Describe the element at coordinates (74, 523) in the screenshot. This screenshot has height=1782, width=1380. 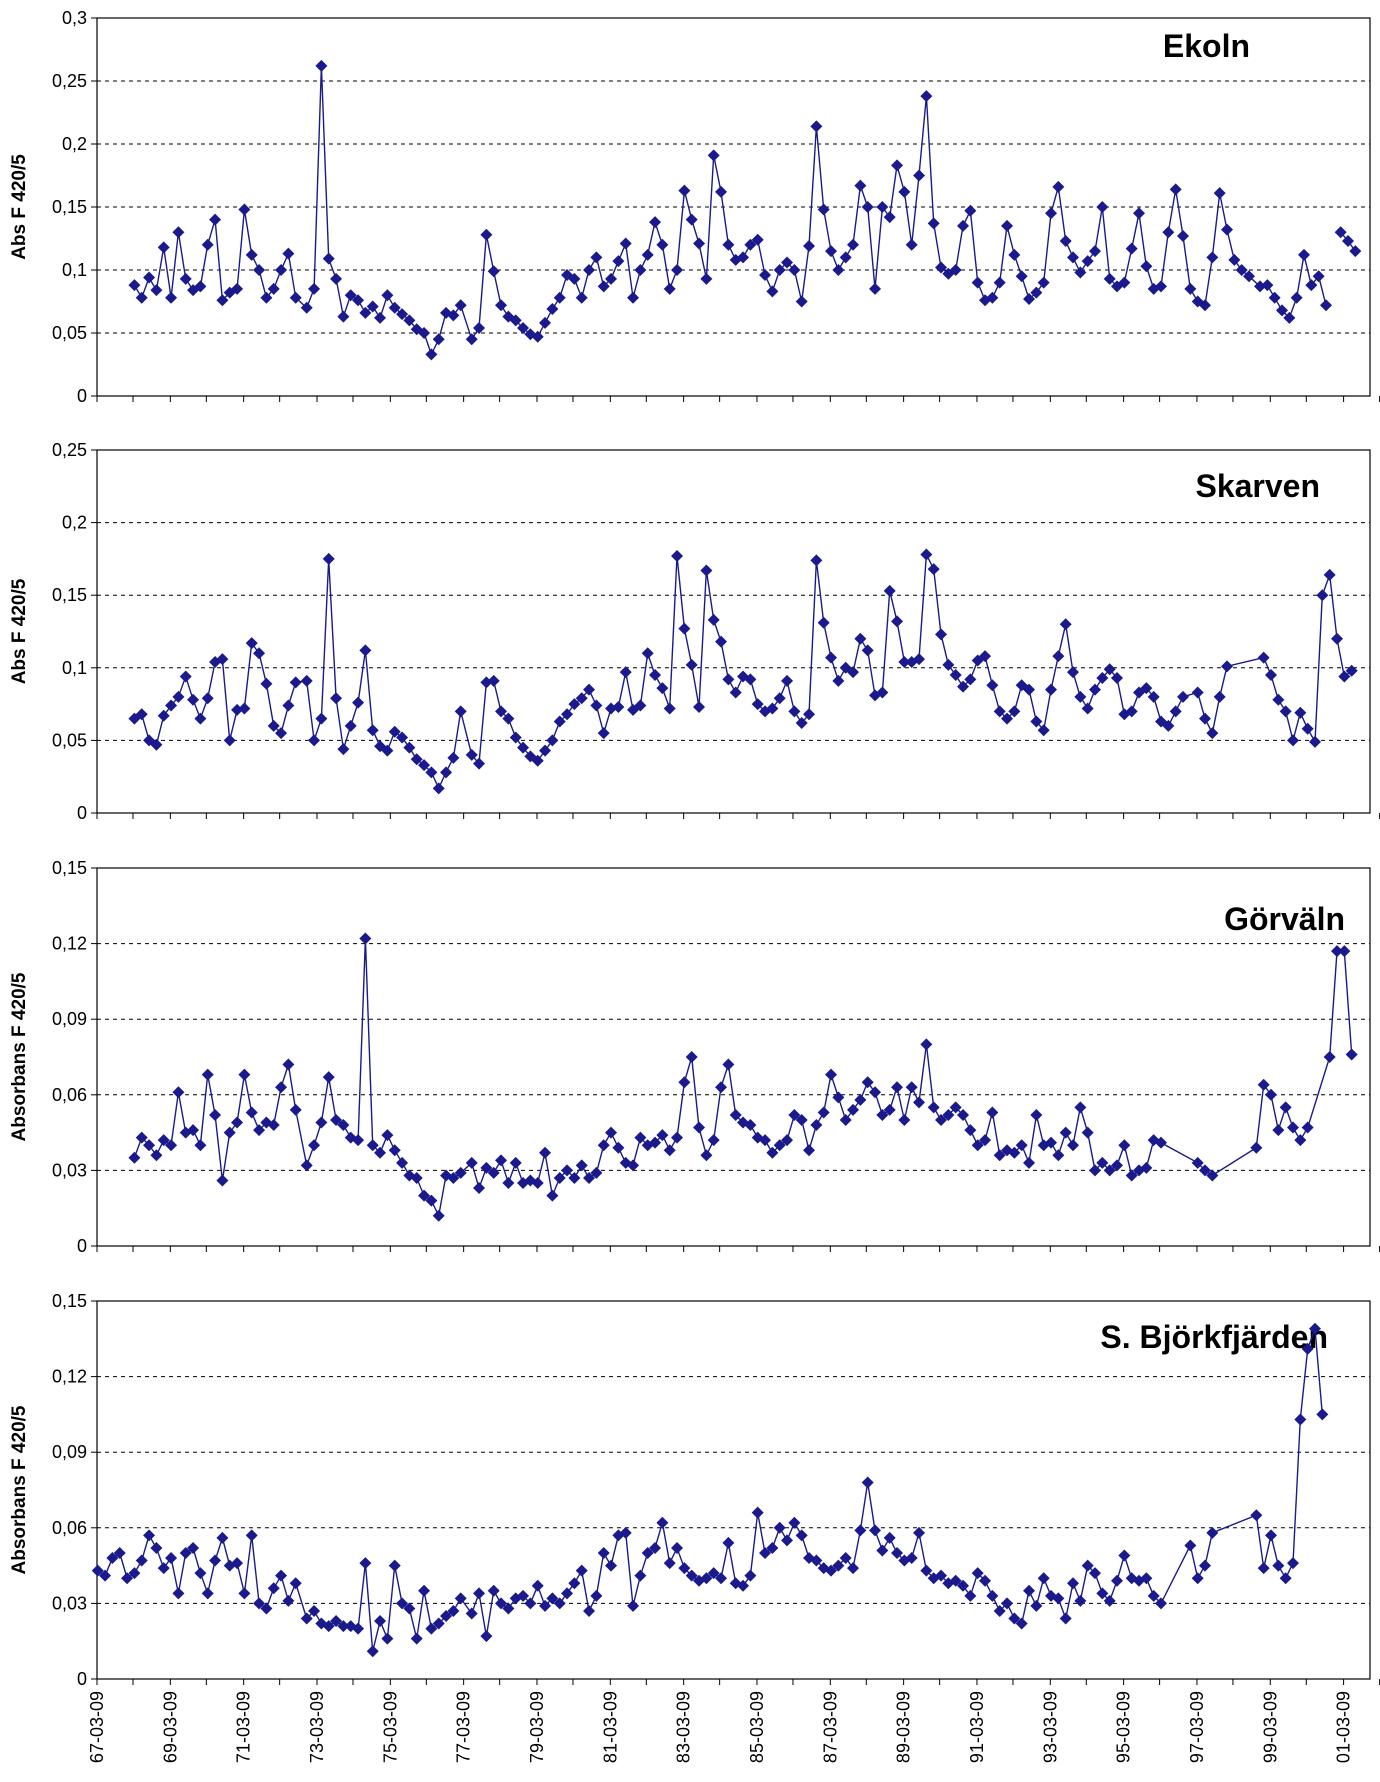
I see `y-tick-label: 0,2` at that location.